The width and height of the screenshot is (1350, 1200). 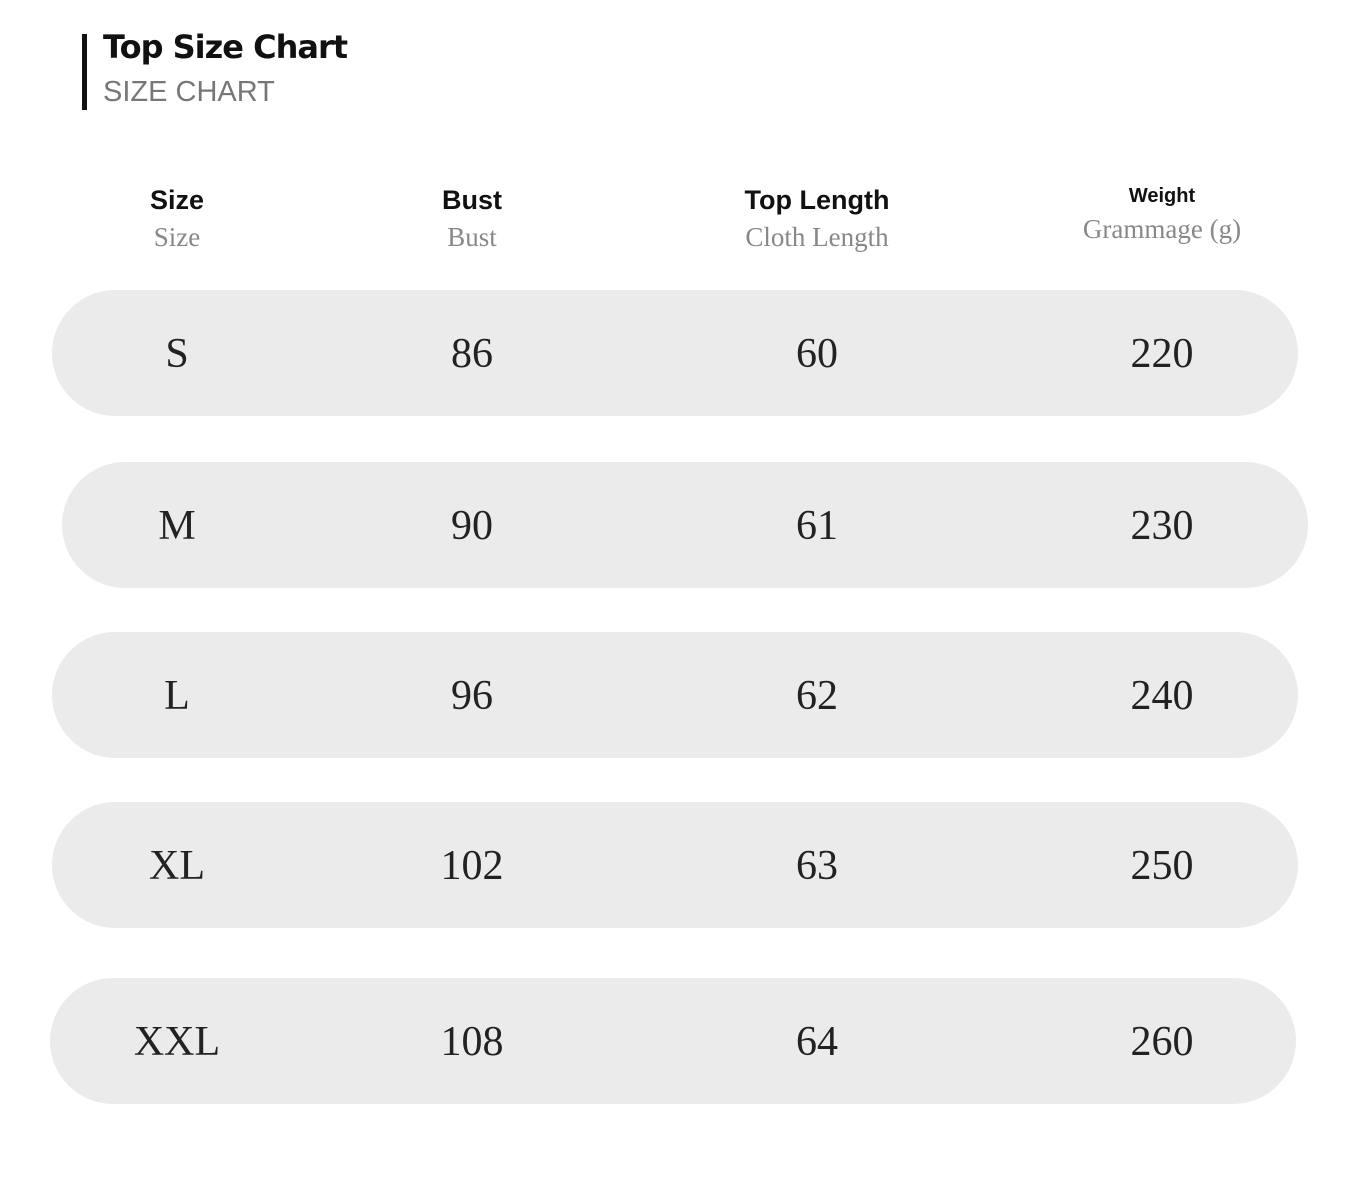 I want to click on table-cell: 61, so click(x=817, y=526).